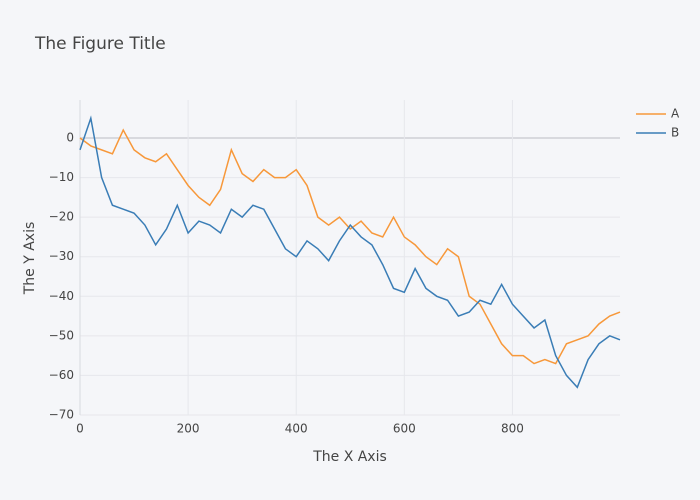  I want to click on y-axis-title: The Y Axis, so click(30, 259).